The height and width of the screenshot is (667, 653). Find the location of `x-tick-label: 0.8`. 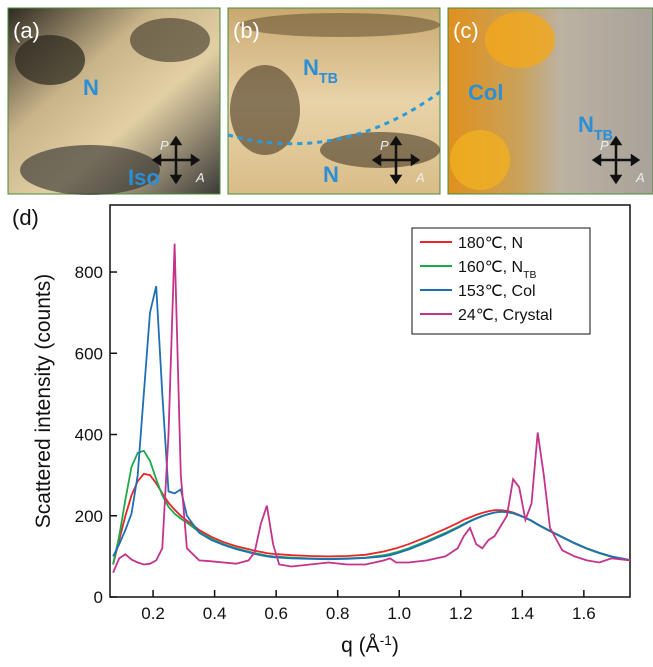

x-tick-label: 0.8 is located at coordinates (338, 613).